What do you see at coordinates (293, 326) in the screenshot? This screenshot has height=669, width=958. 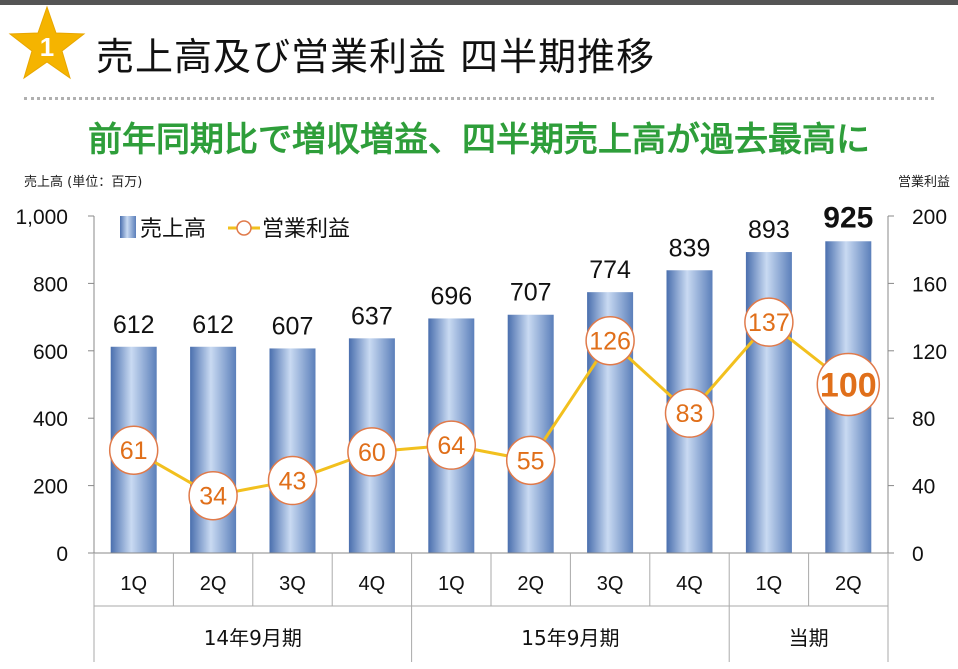 I see `revenue-bar-label: 607` at bounding box center [293, 326].